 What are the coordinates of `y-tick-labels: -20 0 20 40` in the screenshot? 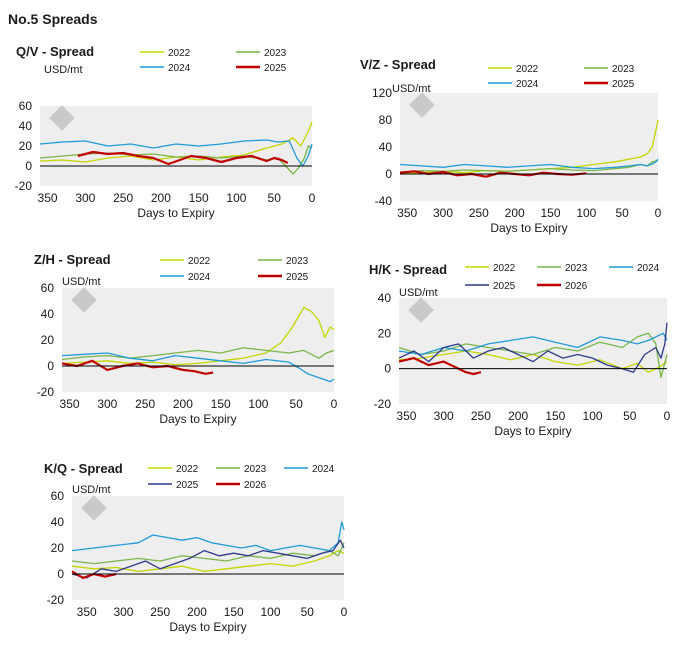 It's located at (383, 351).